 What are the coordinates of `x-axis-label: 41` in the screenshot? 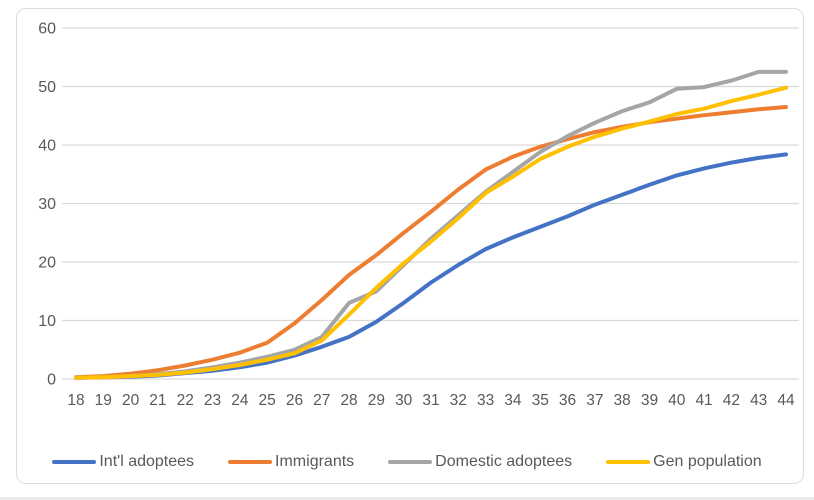 It's located at (703, 400).